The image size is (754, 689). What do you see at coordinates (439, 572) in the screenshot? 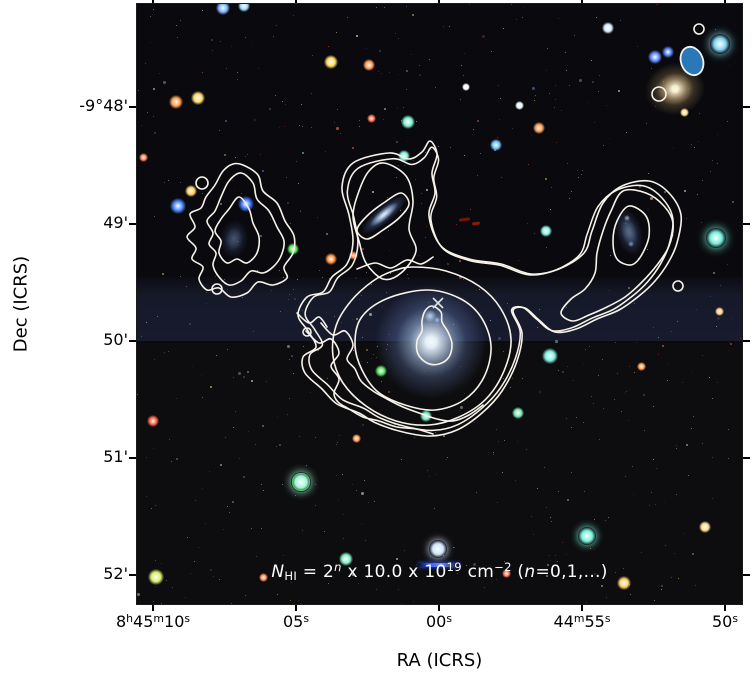
I see `column-density-annotation: NHI = 2n x 10.0 x 1019 cm−2 (n=0,1,...)` at bounding box center [439, 572].